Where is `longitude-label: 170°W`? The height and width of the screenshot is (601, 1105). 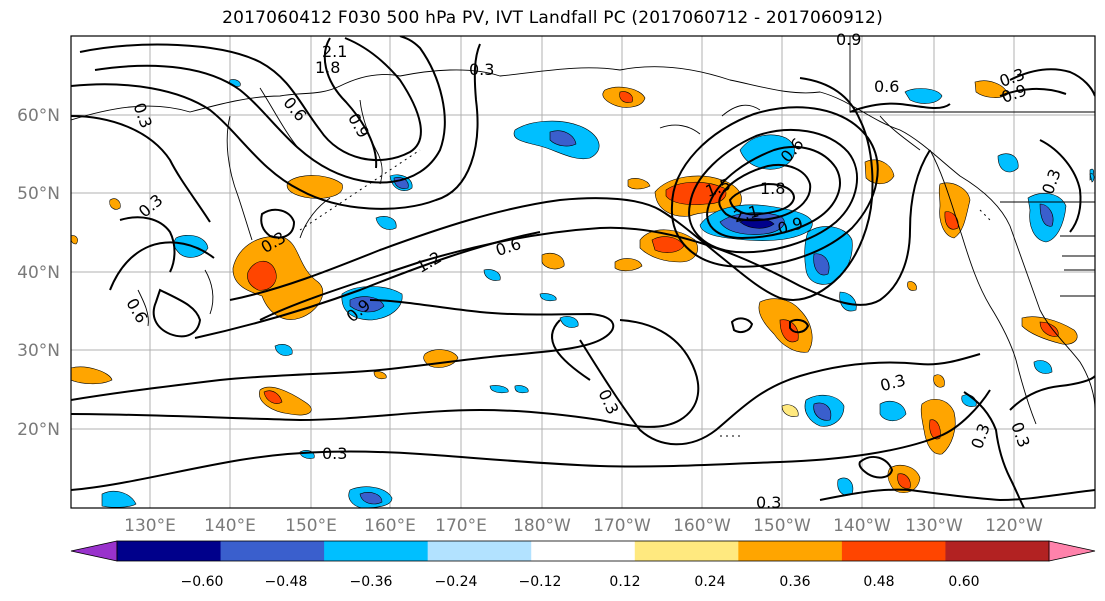
longitude-label: 170°W is located at coordinates (622, 526).